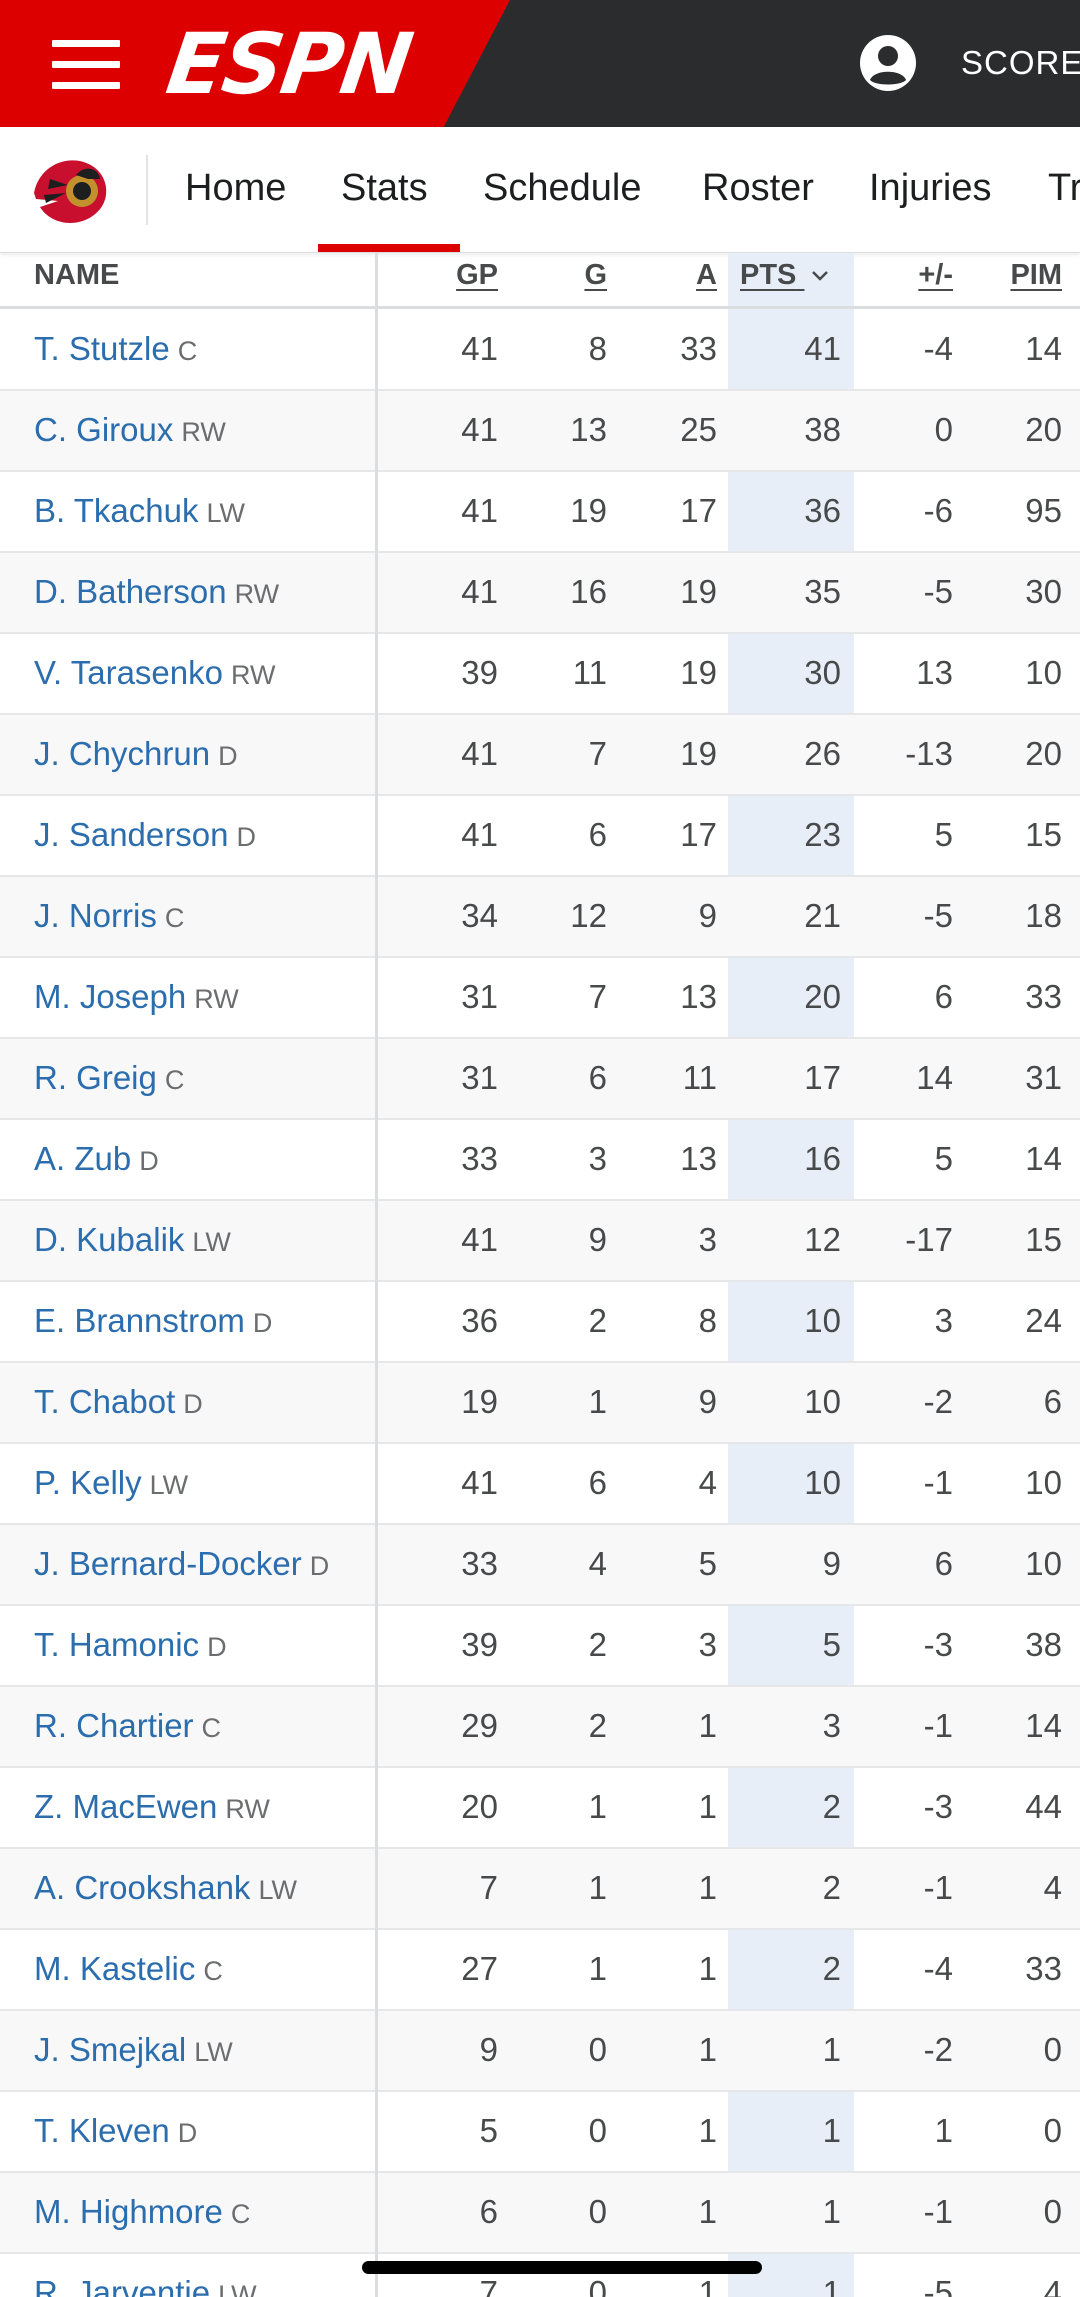 The width and height of the screenshot is (1080, 2297). Describe the element at coordinates (479, 915) in the screenshot. I see `cell-gp: 34` at that location.